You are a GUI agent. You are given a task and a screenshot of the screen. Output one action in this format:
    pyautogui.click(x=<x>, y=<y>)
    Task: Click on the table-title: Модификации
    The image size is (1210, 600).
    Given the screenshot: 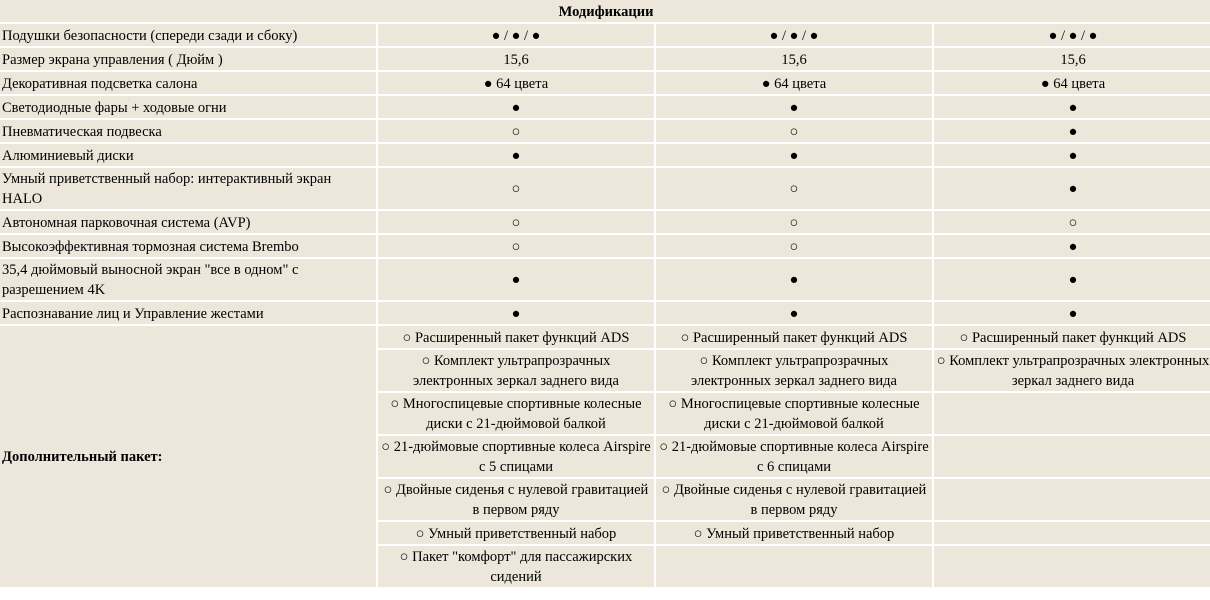 What is the action you would take?
    pyautogui.click(x=605, y=11)
    